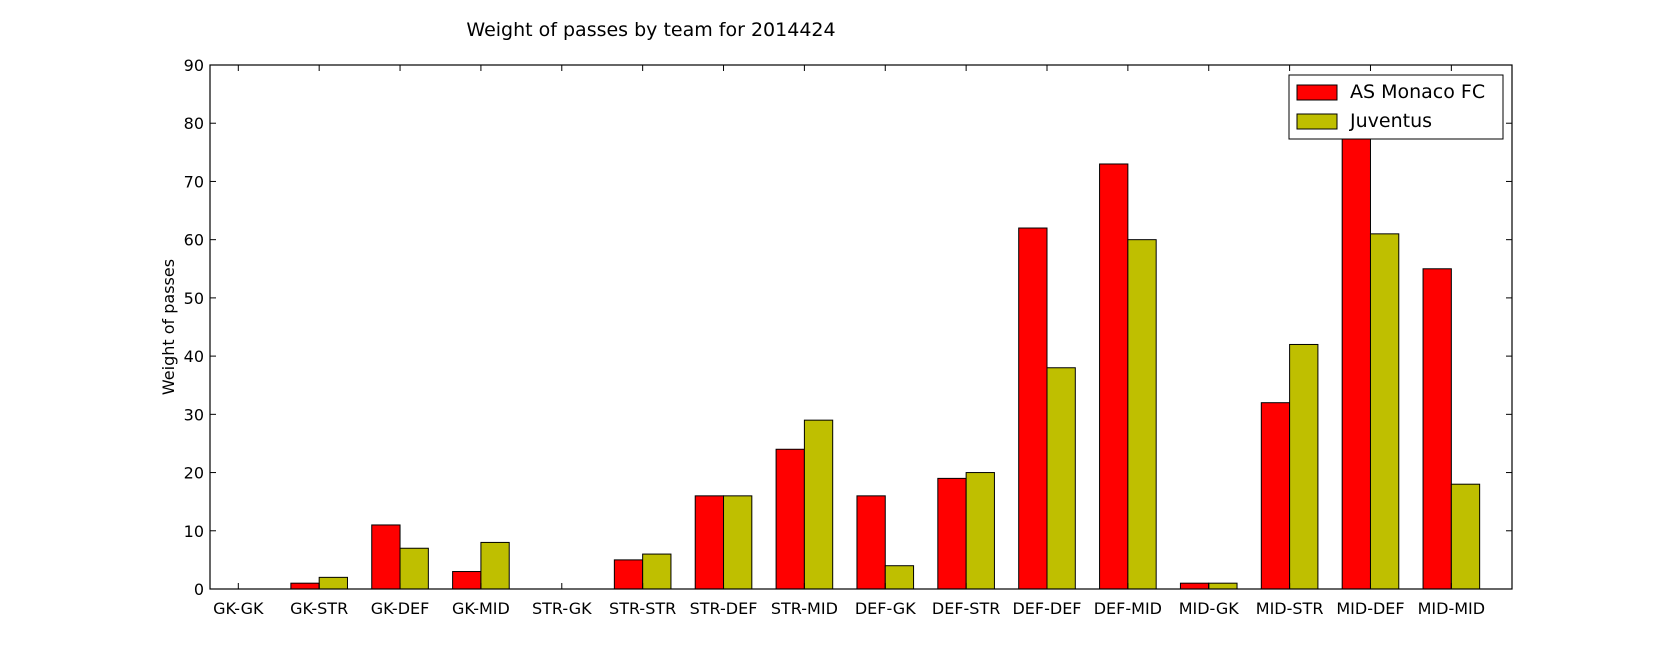 This screenshot has height=652, width=1675. Describe the element at coordinates (194, 473) in the screenshot. I see `y-tick-label: 20` at that location.